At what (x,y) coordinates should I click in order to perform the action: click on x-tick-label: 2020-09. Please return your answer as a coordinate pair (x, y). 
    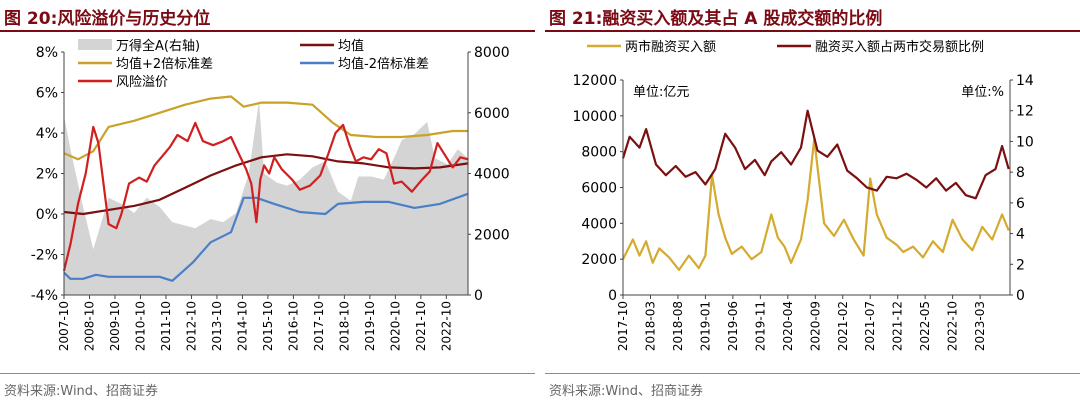
    Looking at the image, I should click on (815, 326).